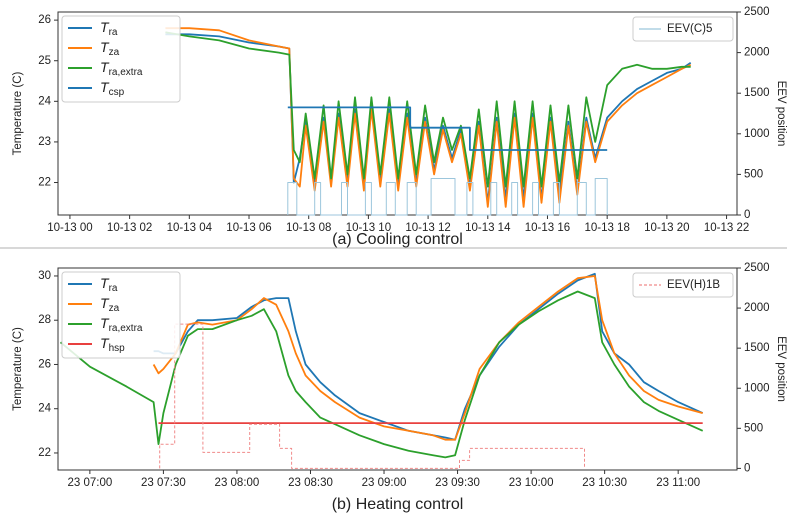 The height and width of the screenshot is (518, 787). What do you see at coordinates (44, 142) in the screenshot?
I see `y-tick-label: 23` at bounding box center [44, 142].